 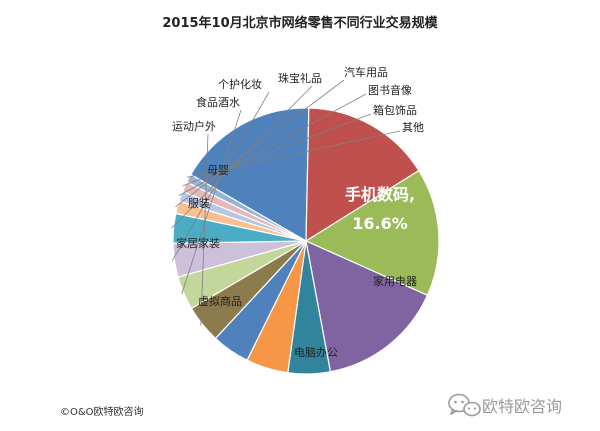 What do you see at coordinates (194, 126) in the screenshot?
I see `slice-label: 运动户外` at bounding box center [194, 126].